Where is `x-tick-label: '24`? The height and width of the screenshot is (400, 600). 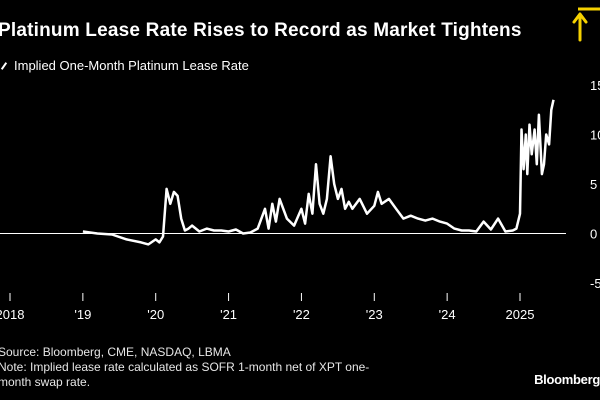 x-tick-label: '24 is located at coordinates (447, 314).